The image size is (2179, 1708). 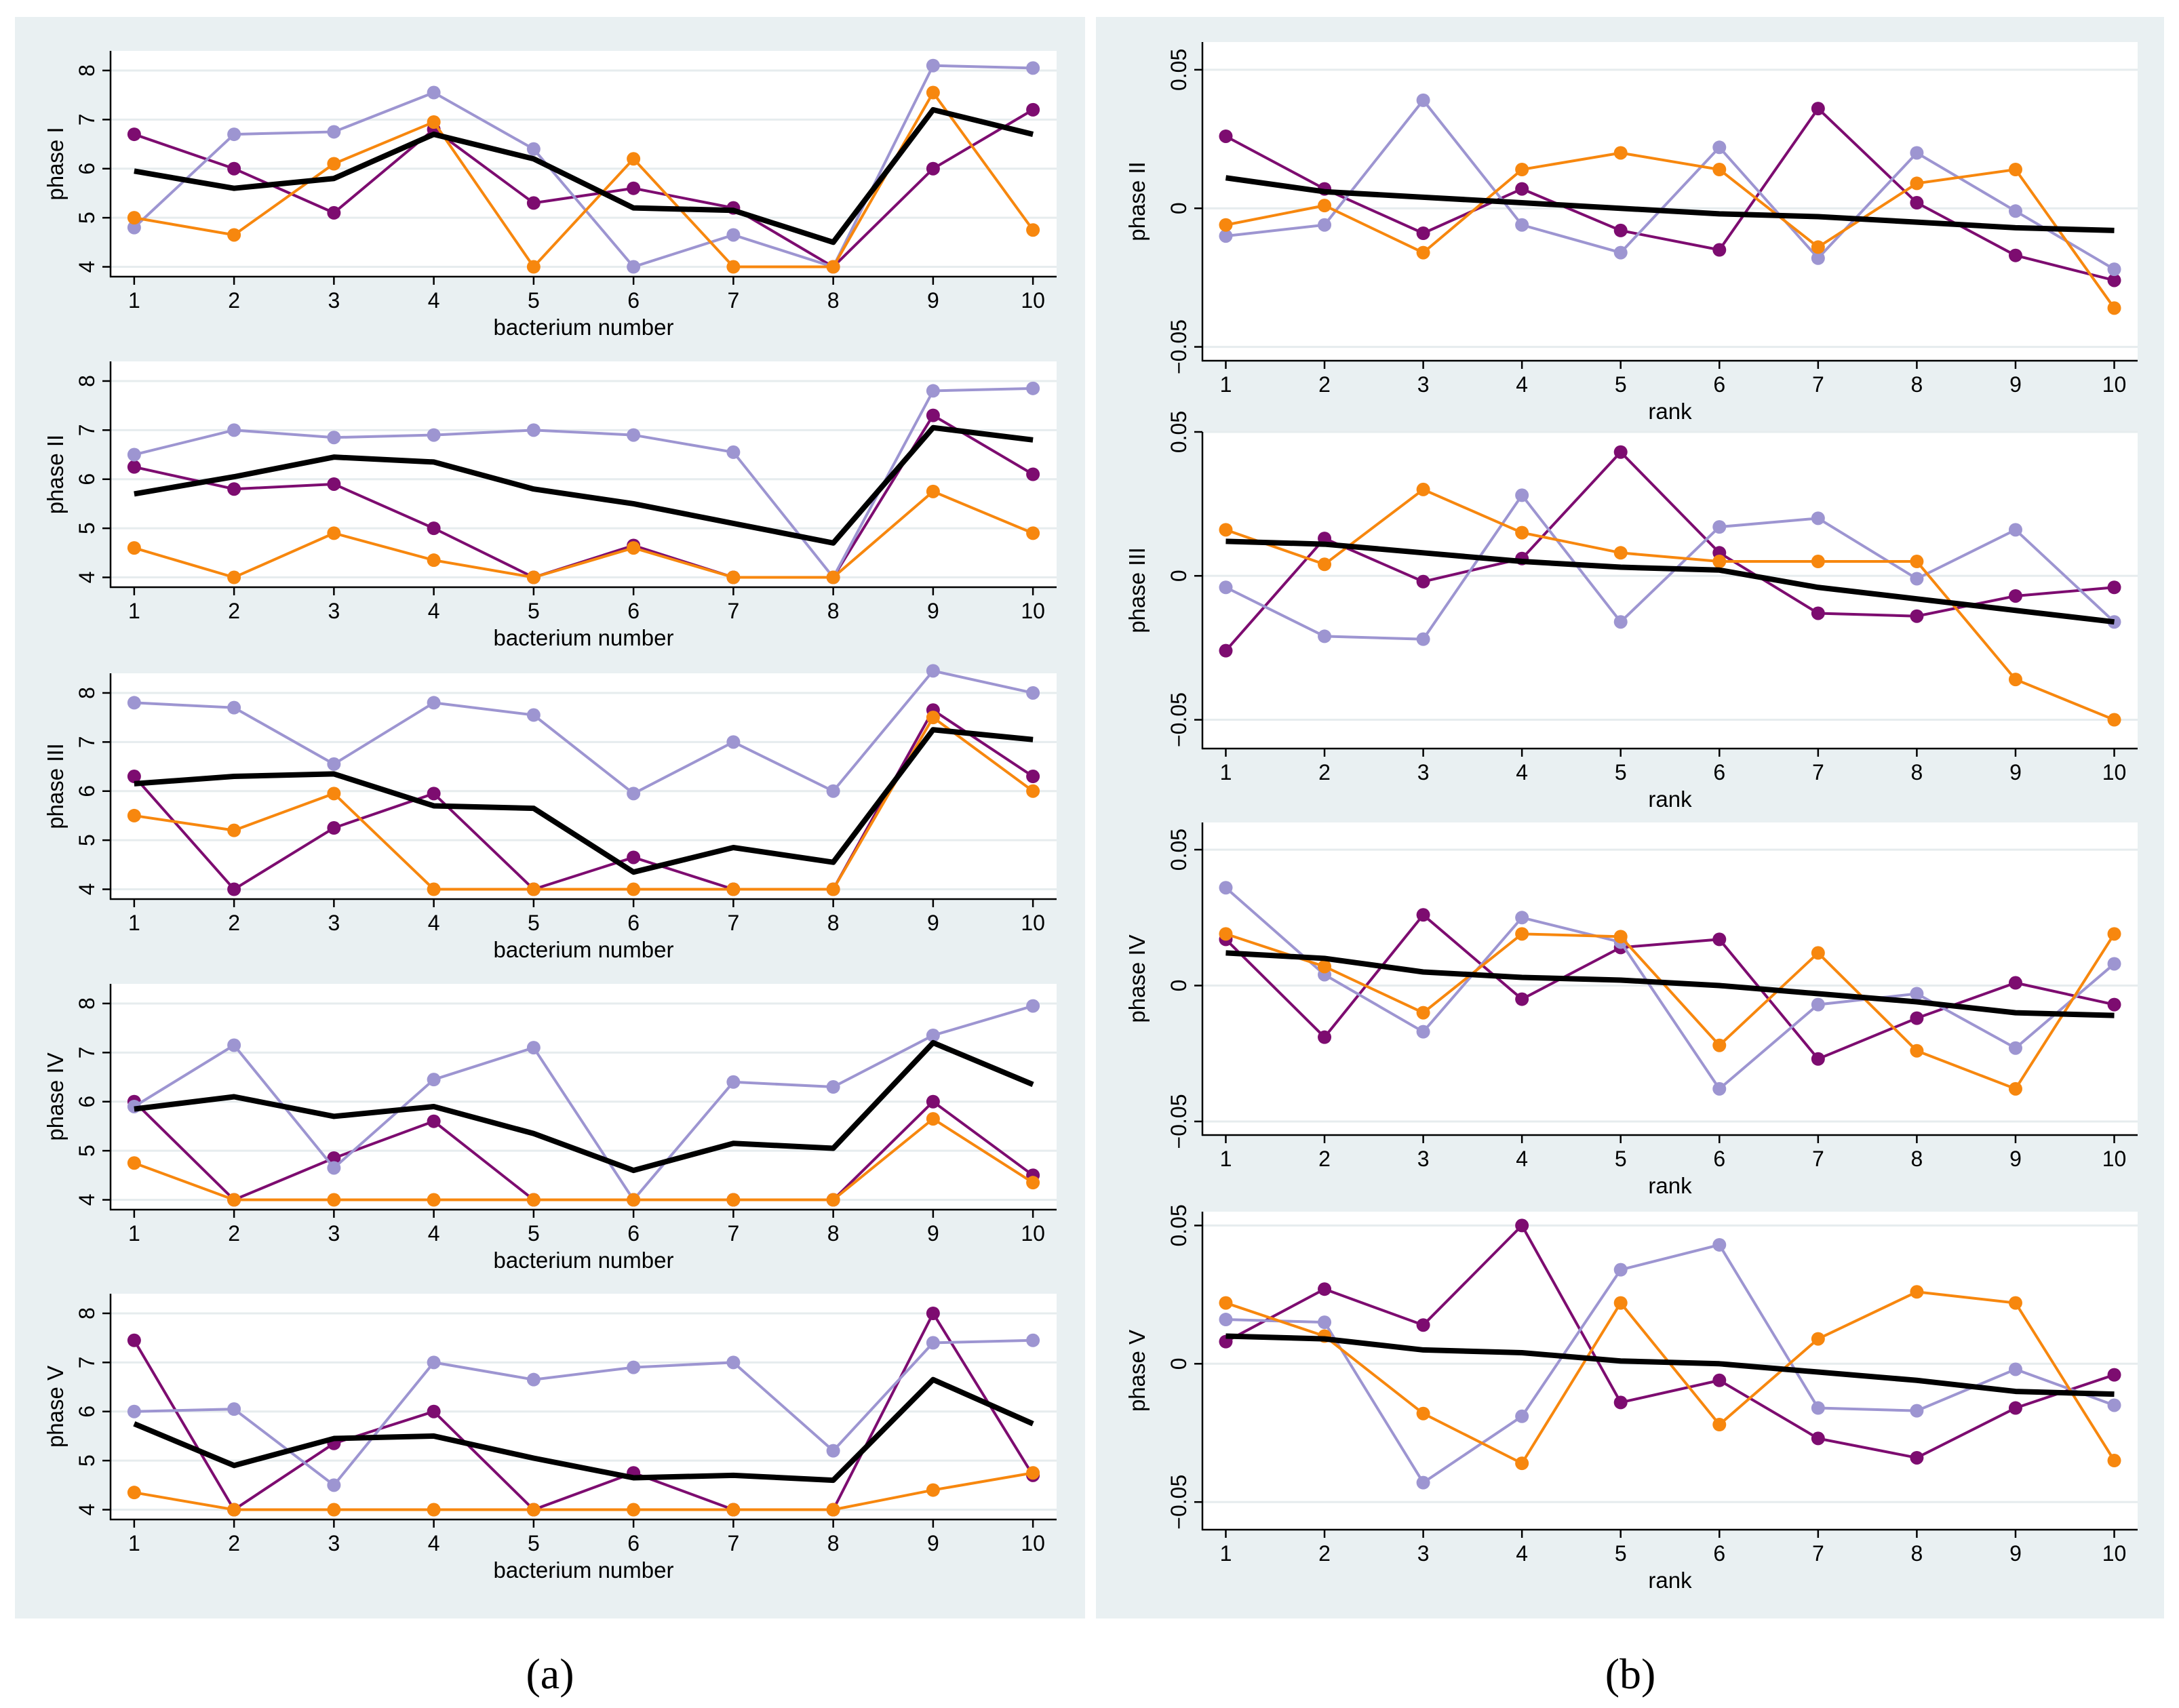 What do you see at coordinates (584, 1570) in the screenshot?
I see `x-axis-title: bacterium number` at bounding box center [584, 1570].